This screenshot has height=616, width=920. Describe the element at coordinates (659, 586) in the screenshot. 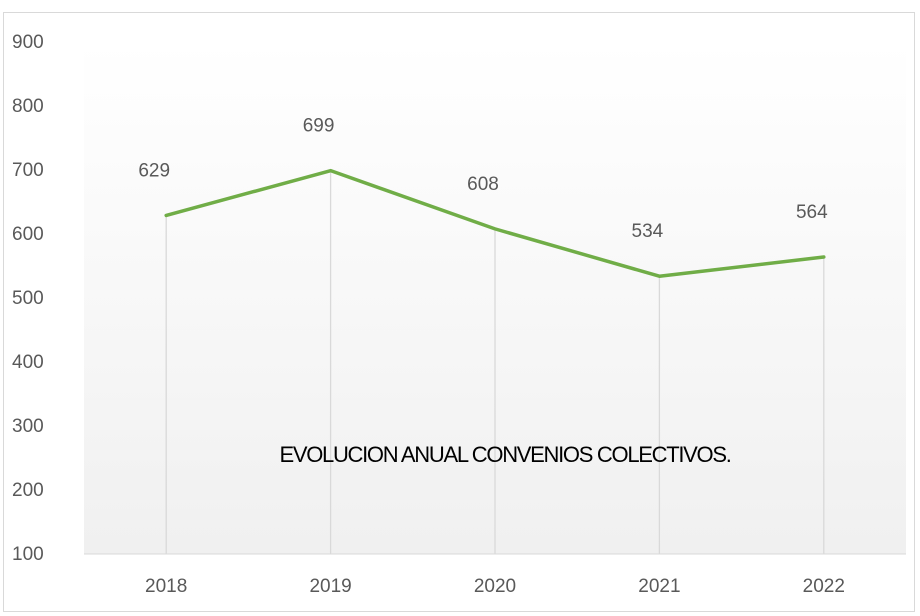

I see `x-tick-label: 2021` at that location.